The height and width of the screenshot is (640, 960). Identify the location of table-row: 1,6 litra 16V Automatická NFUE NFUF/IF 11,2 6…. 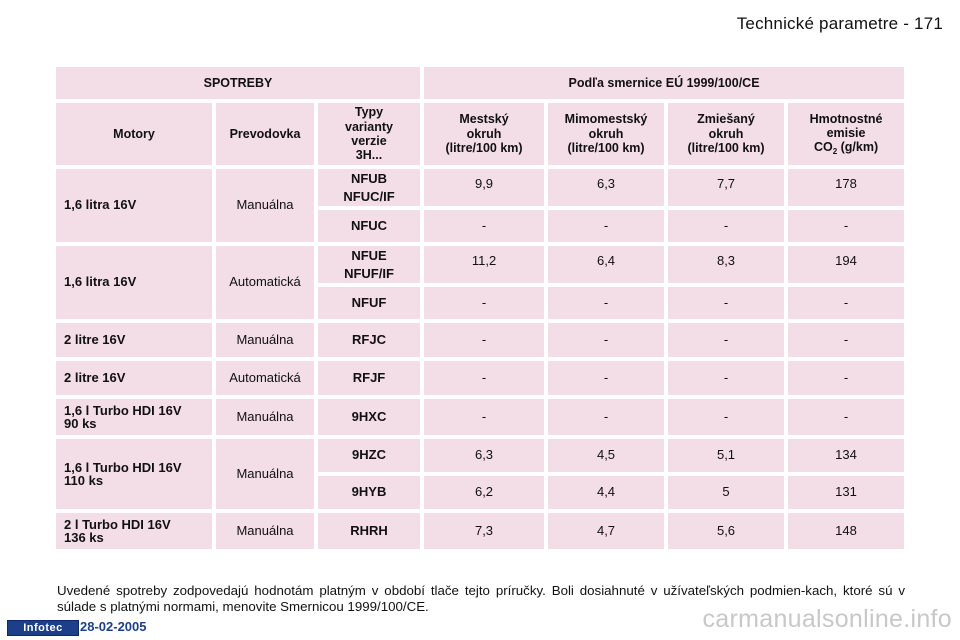
(480, 282).